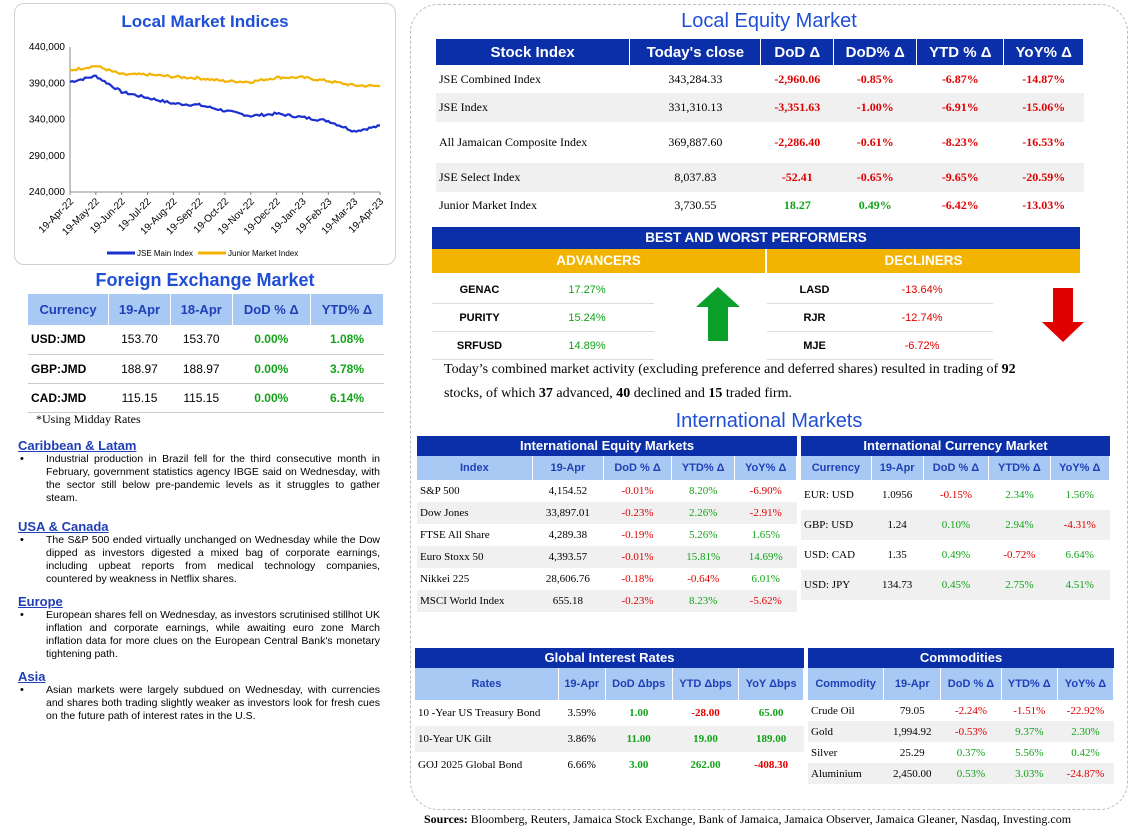 The image size is (1148, 838). Describe the element at coordinates (59, 368) in the screenshot. I see `row-label: GBP:JMD` at that location.